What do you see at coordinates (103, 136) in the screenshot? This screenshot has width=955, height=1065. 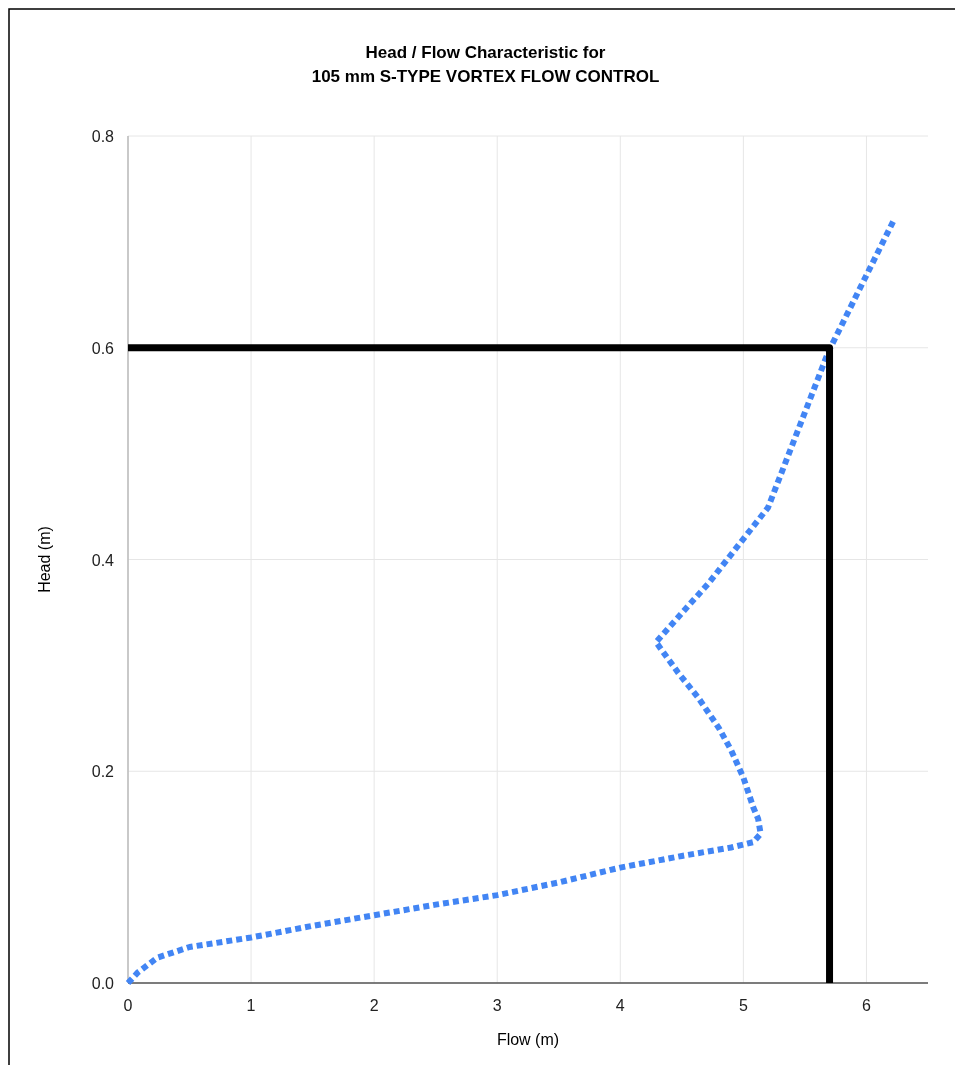 I see `y-tick-label: 0.8` at bounding box center [103, 136].